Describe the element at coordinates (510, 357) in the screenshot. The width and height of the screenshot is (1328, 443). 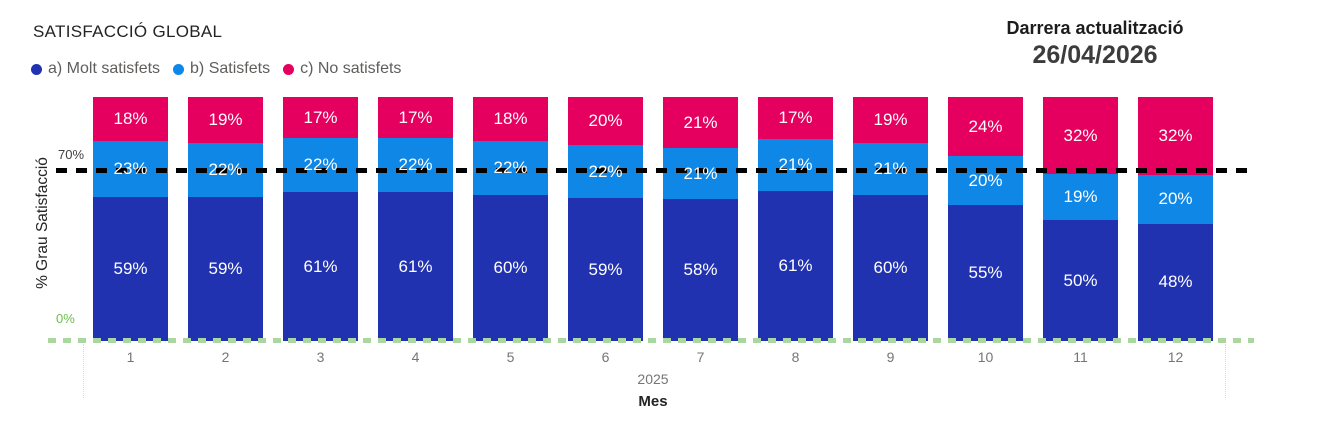
I see `x-tick-label: 5` at that location.